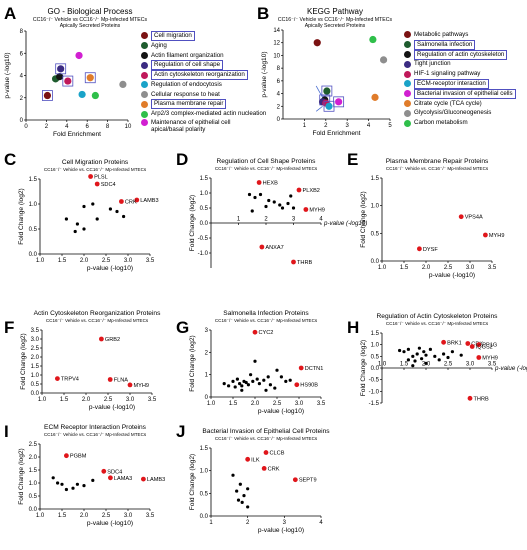 This screenshot has height=550, width=527. Describe the element at coordinates (123, 479) in the screenshot. I see `chart-i-point-label: LAMA3` at that location.